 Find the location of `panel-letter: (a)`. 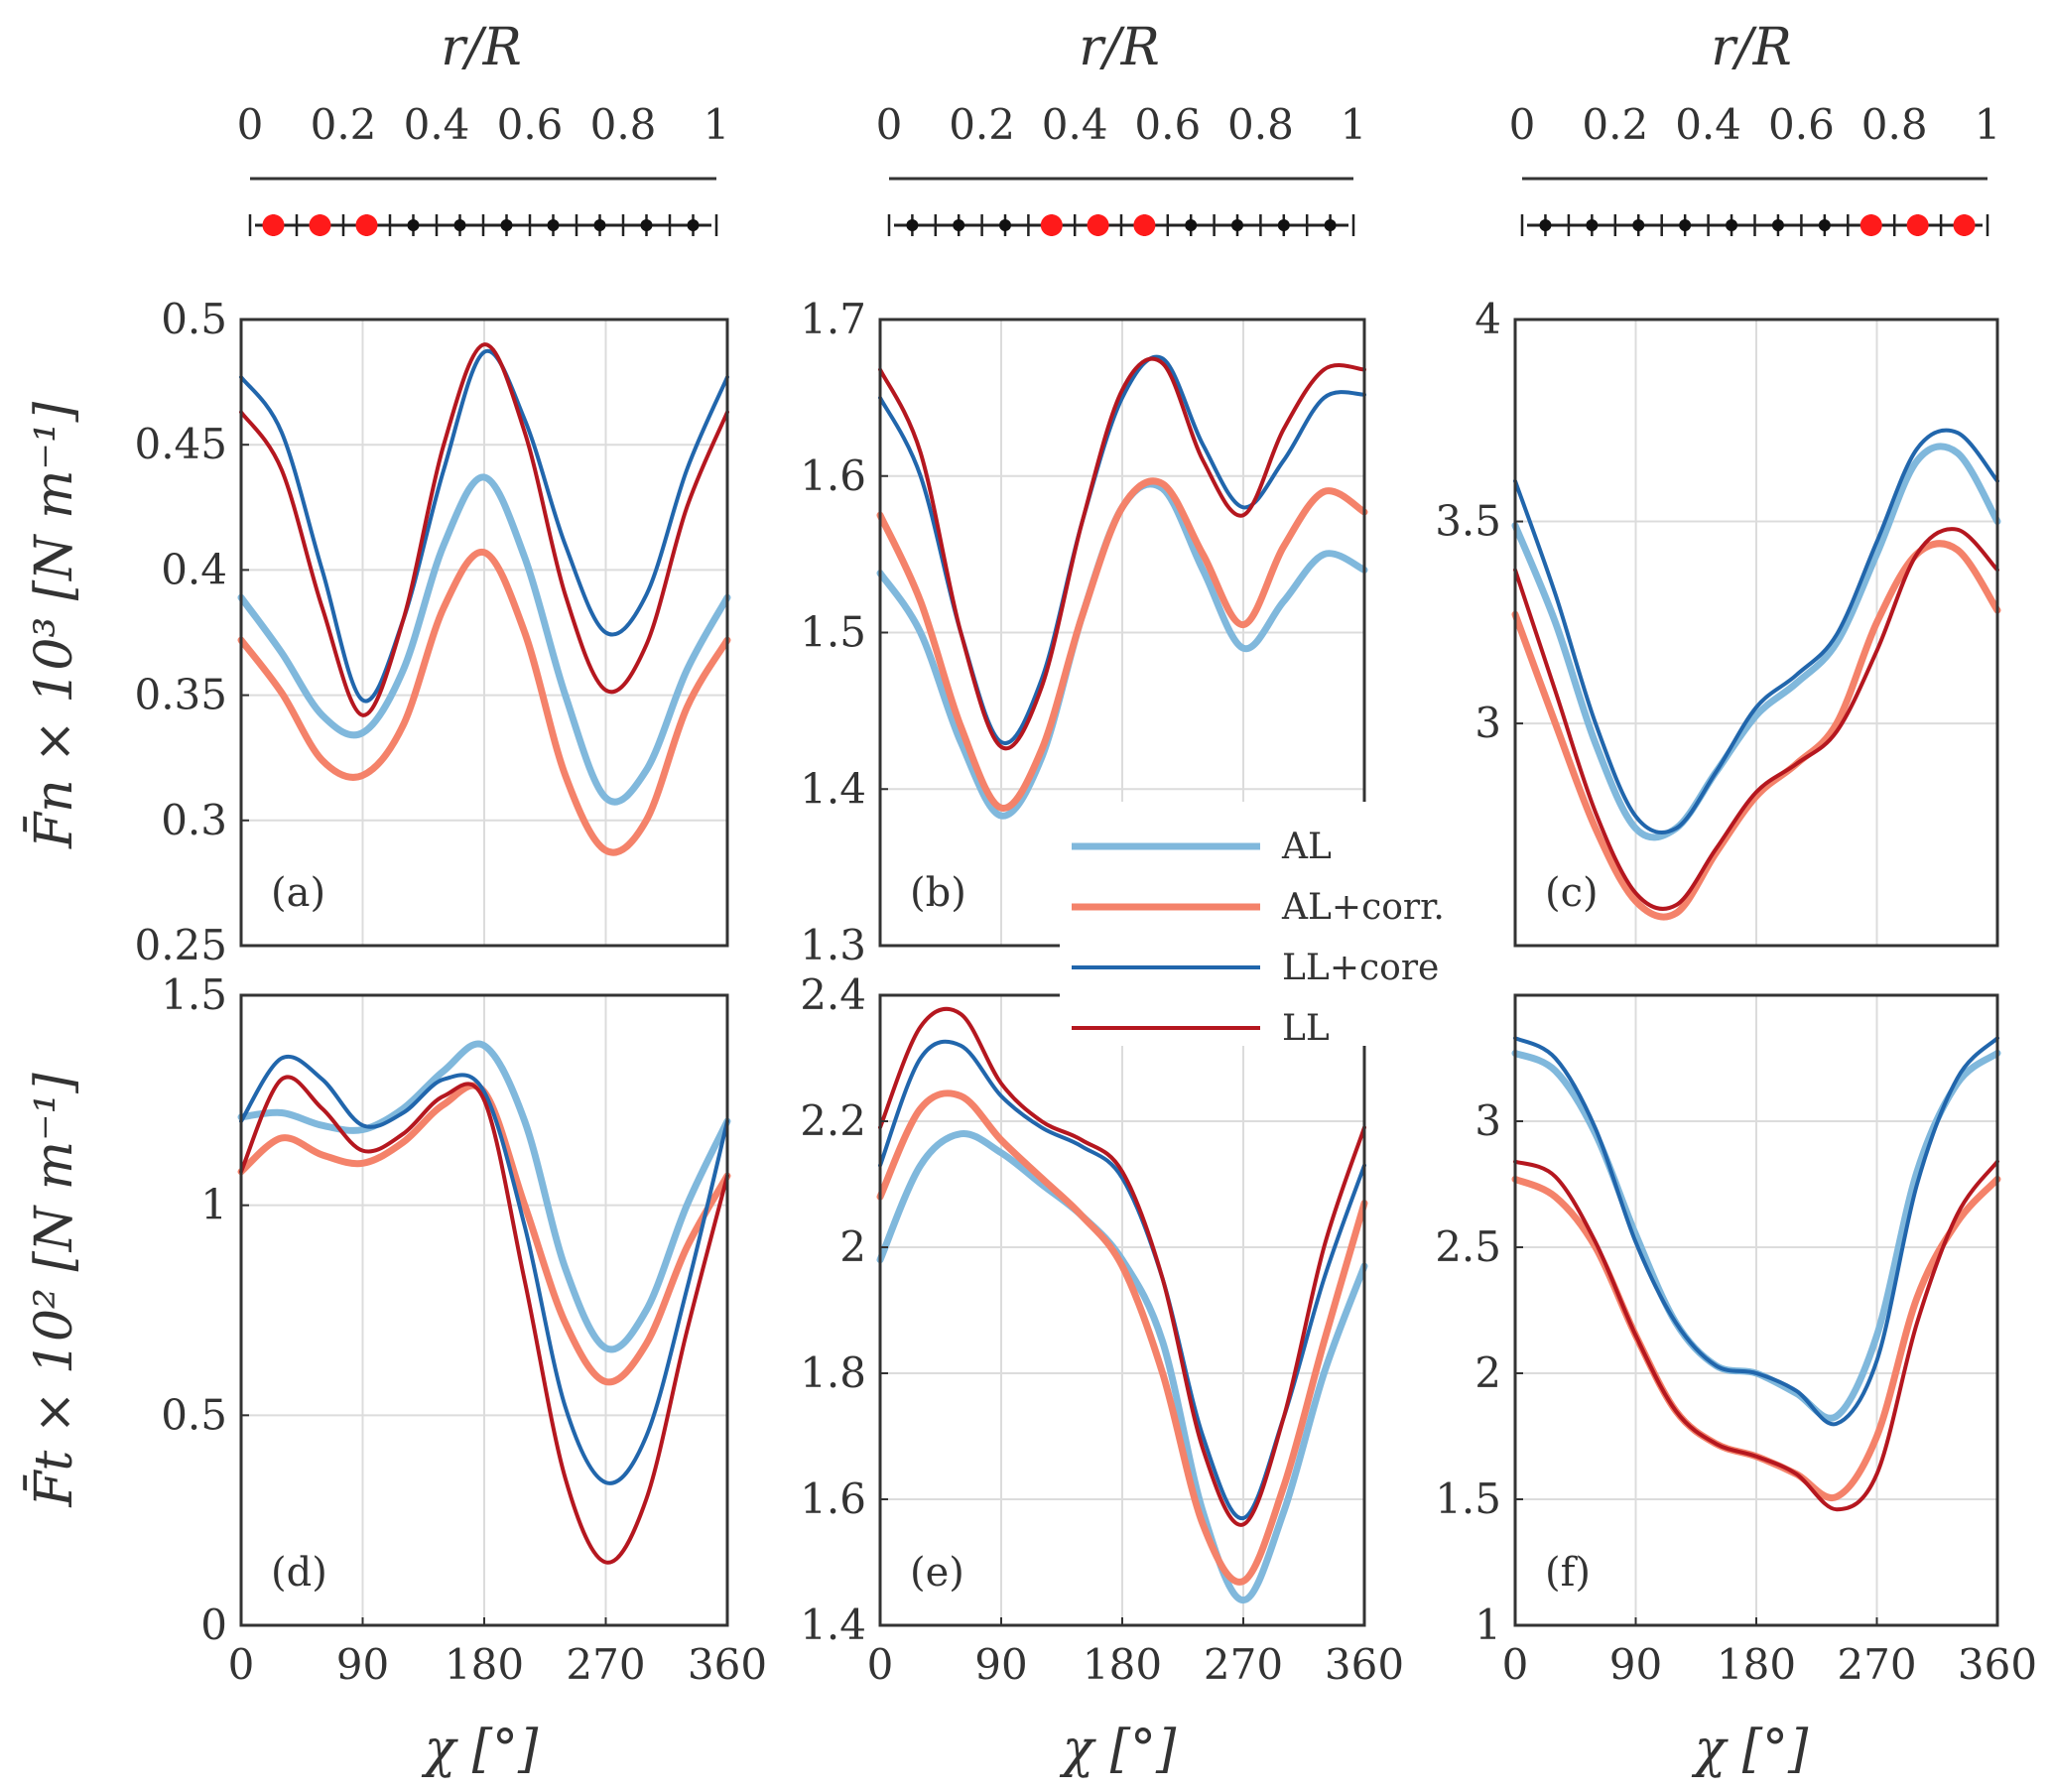

panel-letter: (a) is located at coordinates (298, 893).